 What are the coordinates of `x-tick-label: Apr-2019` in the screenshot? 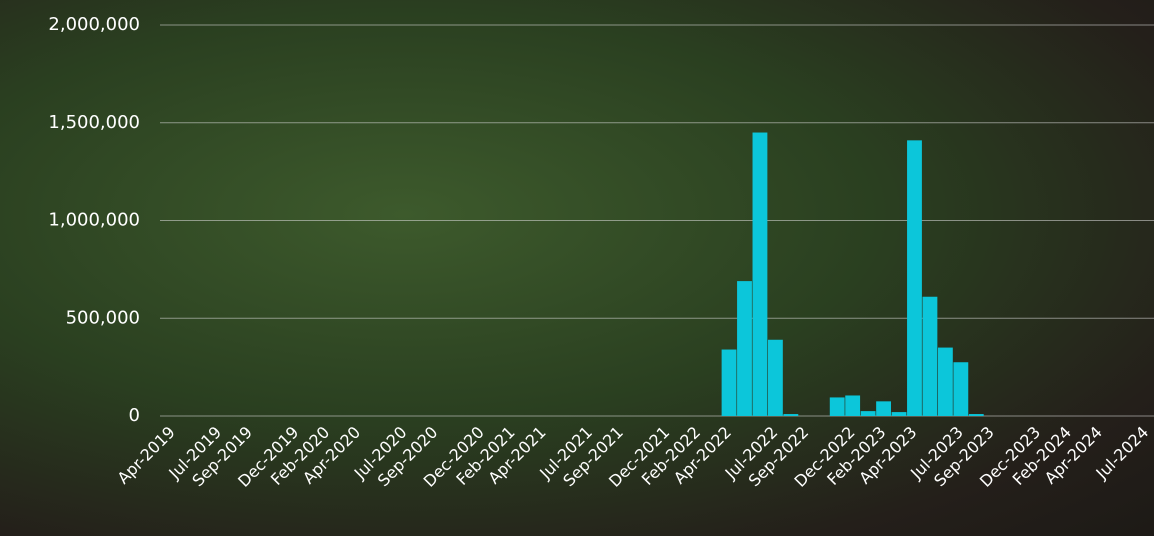 It's located at (146, 455).